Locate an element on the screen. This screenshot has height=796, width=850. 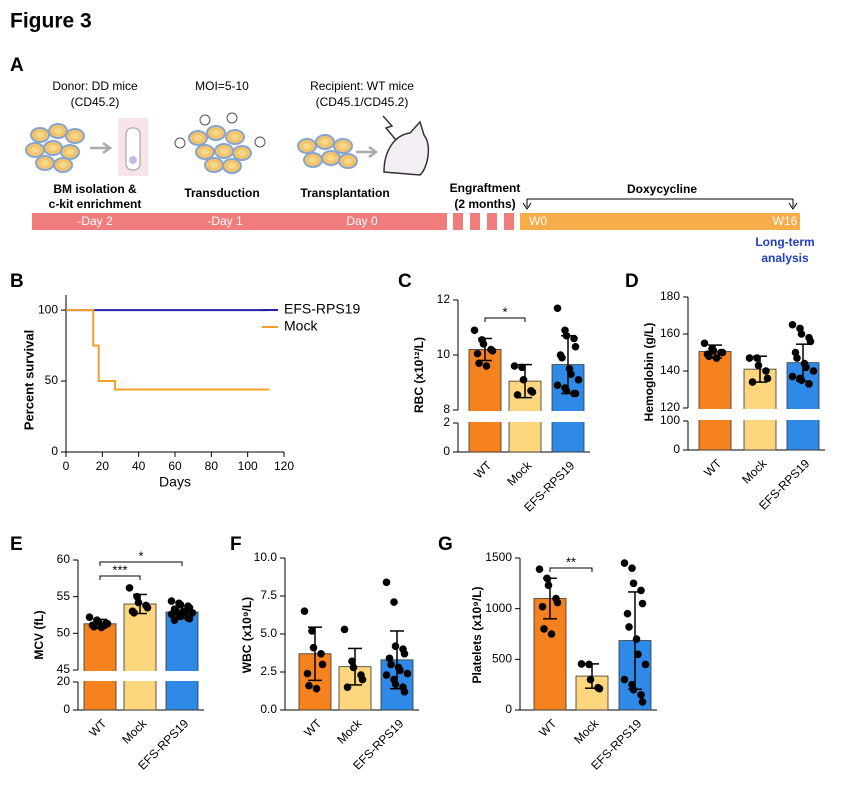
analysis-label: analysis is located at coordinates (785, 258).